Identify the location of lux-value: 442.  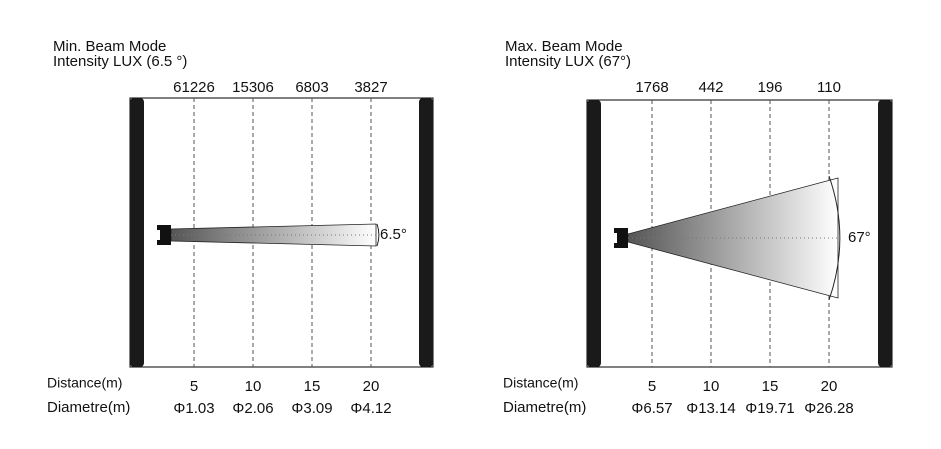
(710, 87).